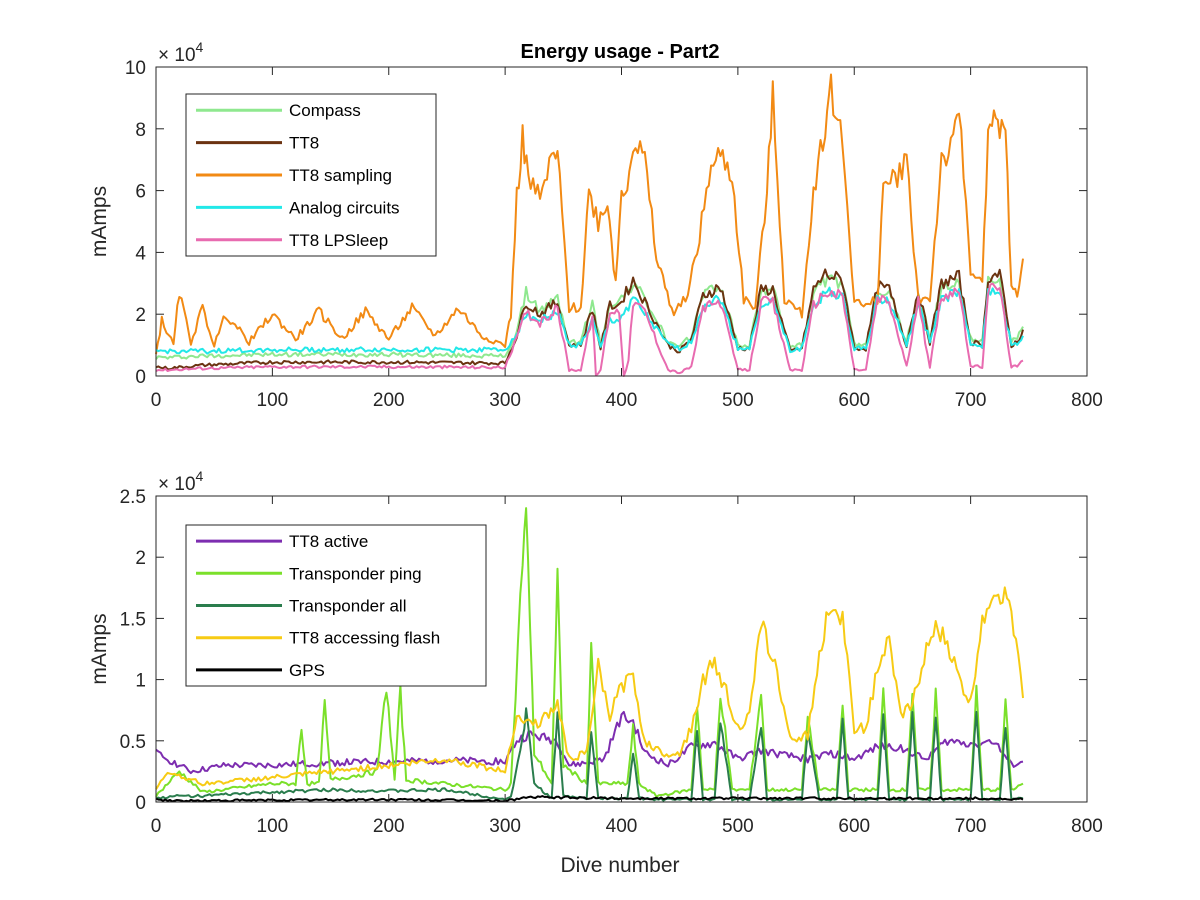 The width and height of the screenshot is (1200, 900). What do you see at coordinates (140, 681) in the screenshot?
I see `y-tick-label: 1` at bounding box center [140, 681].